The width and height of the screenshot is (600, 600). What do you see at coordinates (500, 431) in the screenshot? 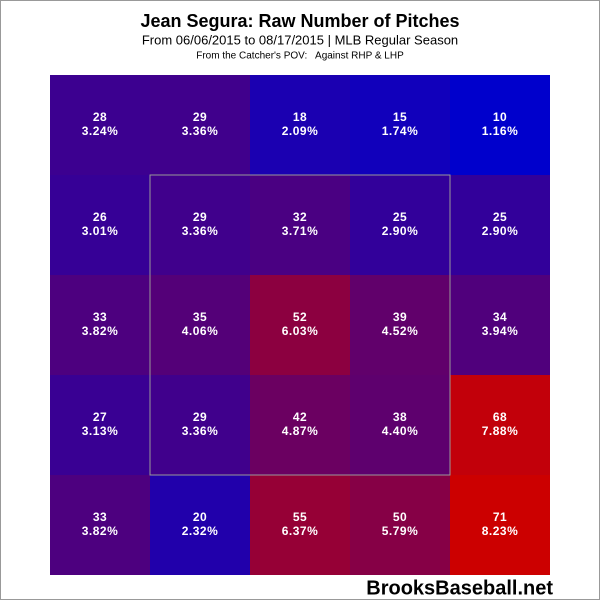
I see `share-label: 7.88%` at bounding box center [500, 431].